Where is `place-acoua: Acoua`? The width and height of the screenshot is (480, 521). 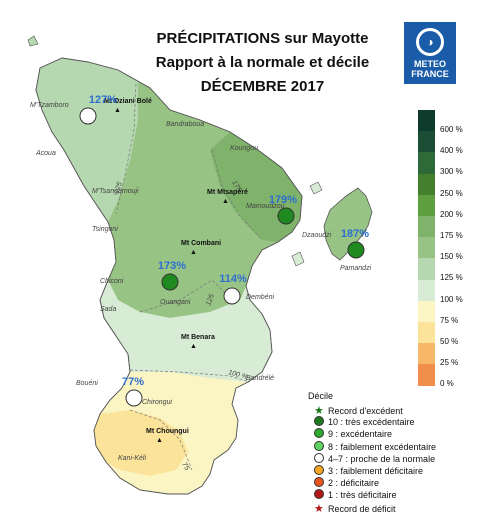
place-acoua: Acoua is located at coordinates (45, 153).